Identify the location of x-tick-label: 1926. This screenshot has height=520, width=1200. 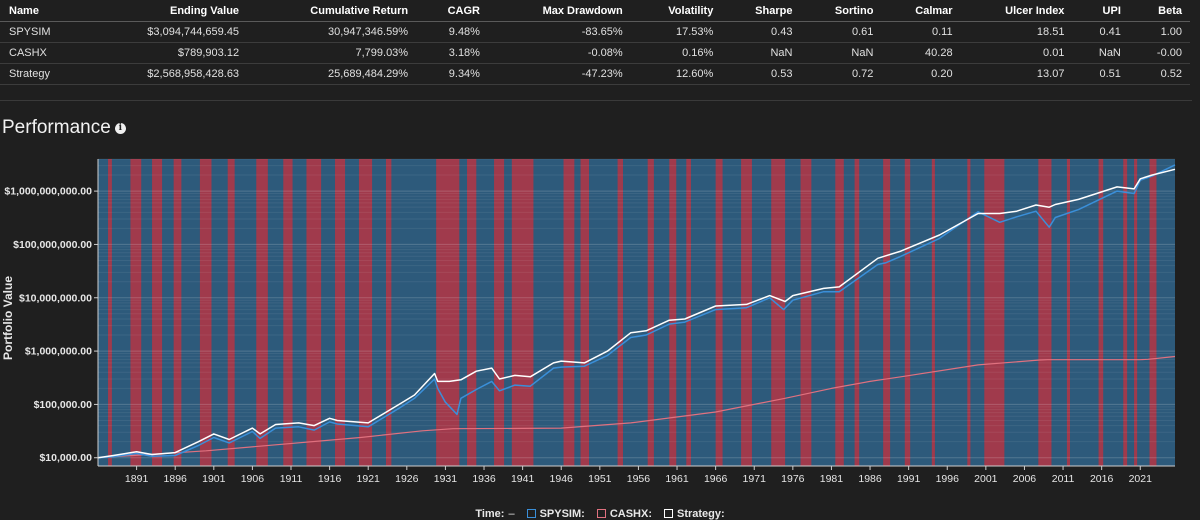
(407, 479).